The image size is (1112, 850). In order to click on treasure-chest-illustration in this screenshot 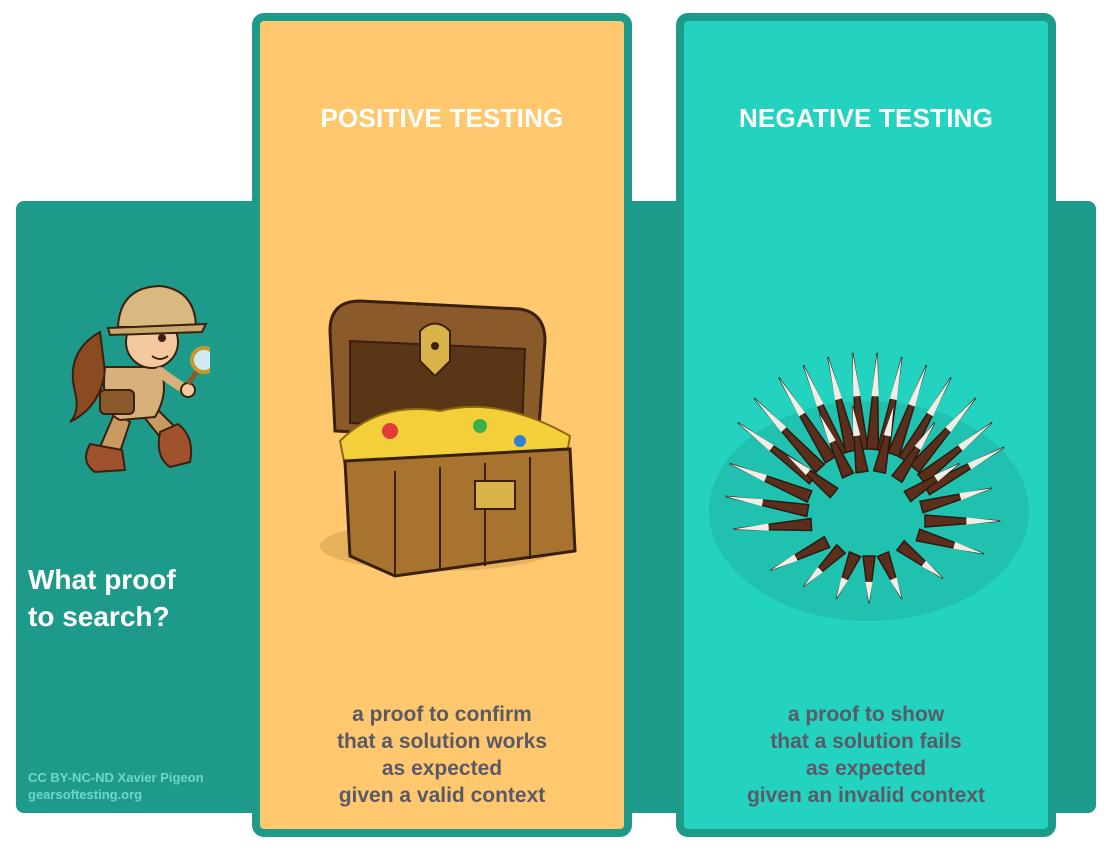, I will do `click(448, 438)`.